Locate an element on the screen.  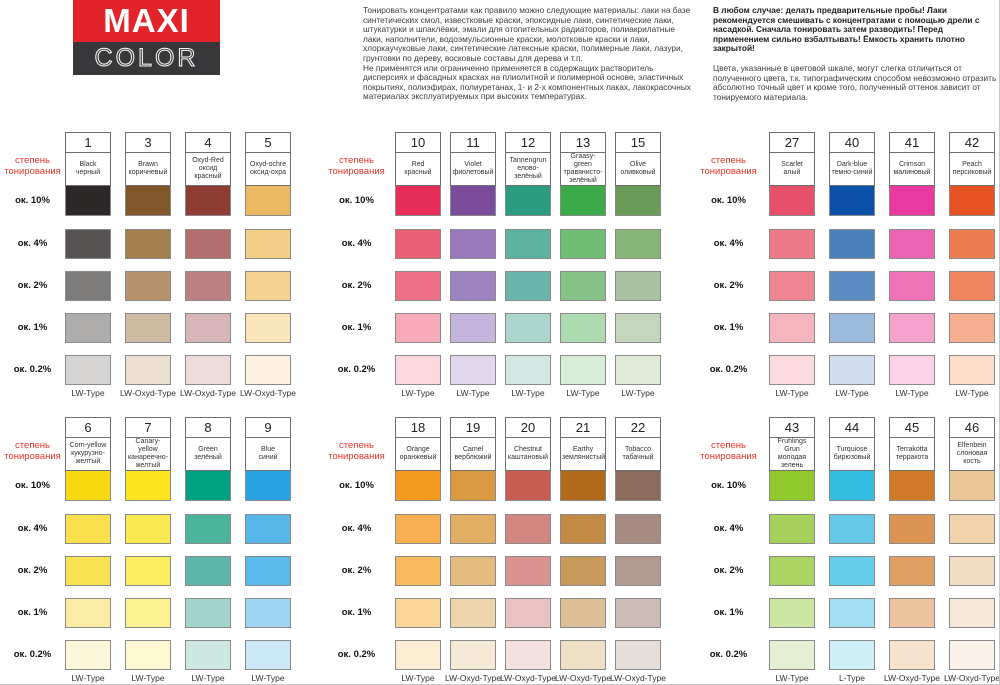
color-name-box: Oxyd-ochre оксид-охра is located at coordinates (268, 169).